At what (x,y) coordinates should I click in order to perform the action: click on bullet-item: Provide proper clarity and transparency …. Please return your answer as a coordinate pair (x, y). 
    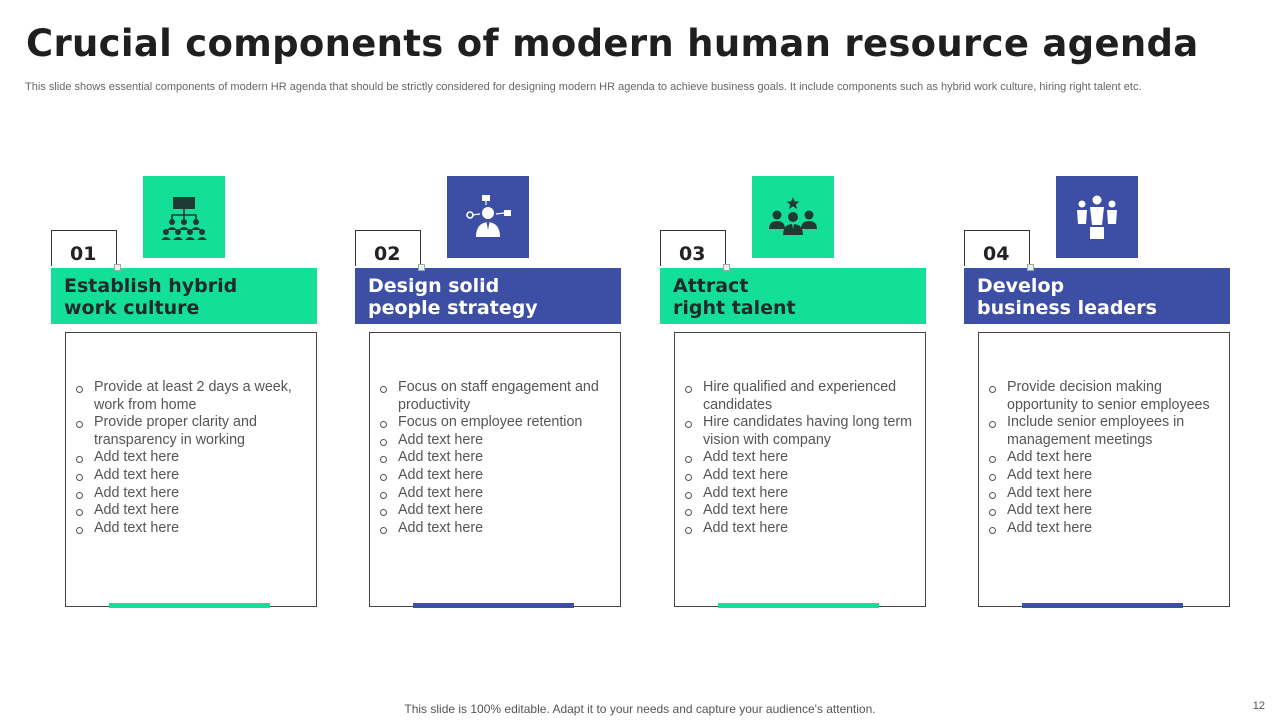
    Looking at the image, I should click on (191, 431).